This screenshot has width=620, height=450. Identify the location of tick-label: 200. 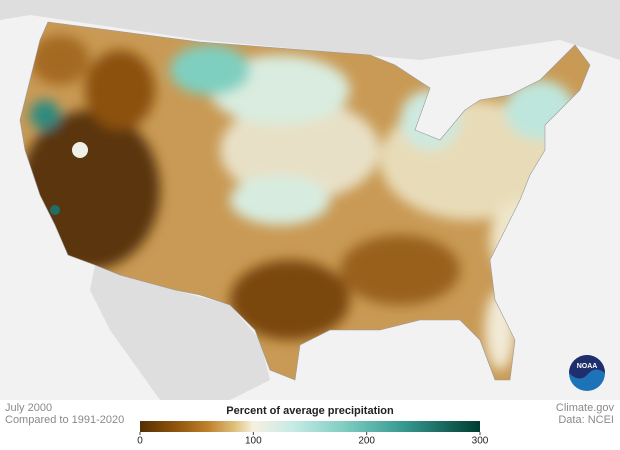
(366, 441).